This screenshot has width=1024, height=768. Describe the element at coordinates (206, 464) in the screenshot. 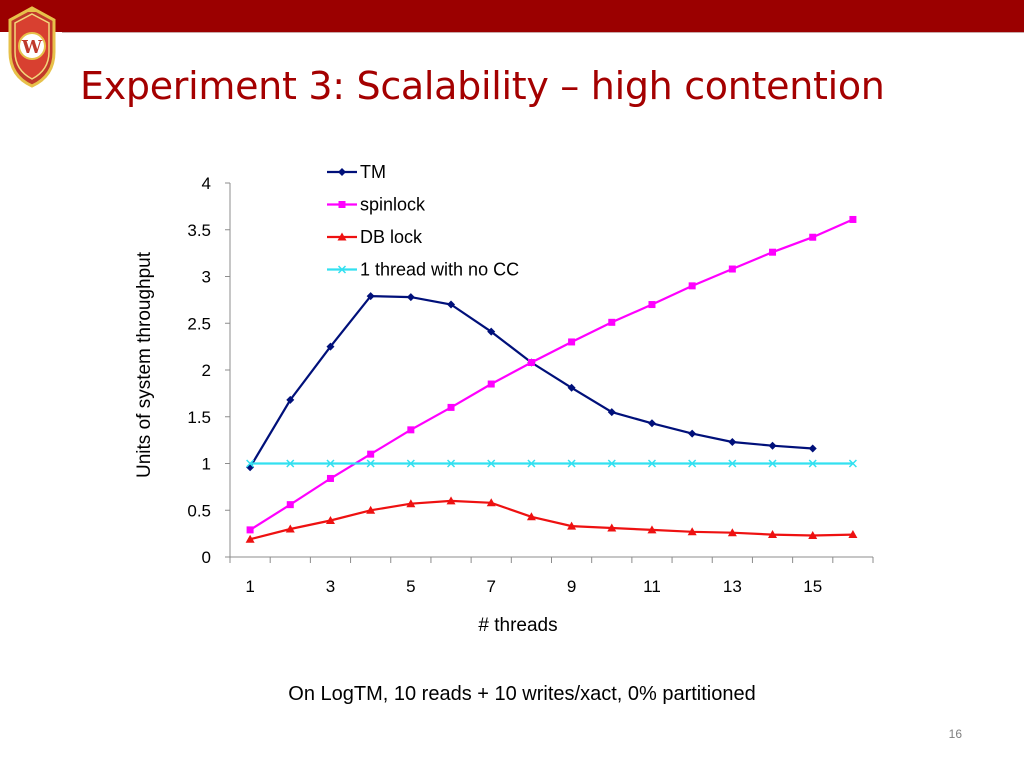

I see `y-tick-label: 1` at that location.